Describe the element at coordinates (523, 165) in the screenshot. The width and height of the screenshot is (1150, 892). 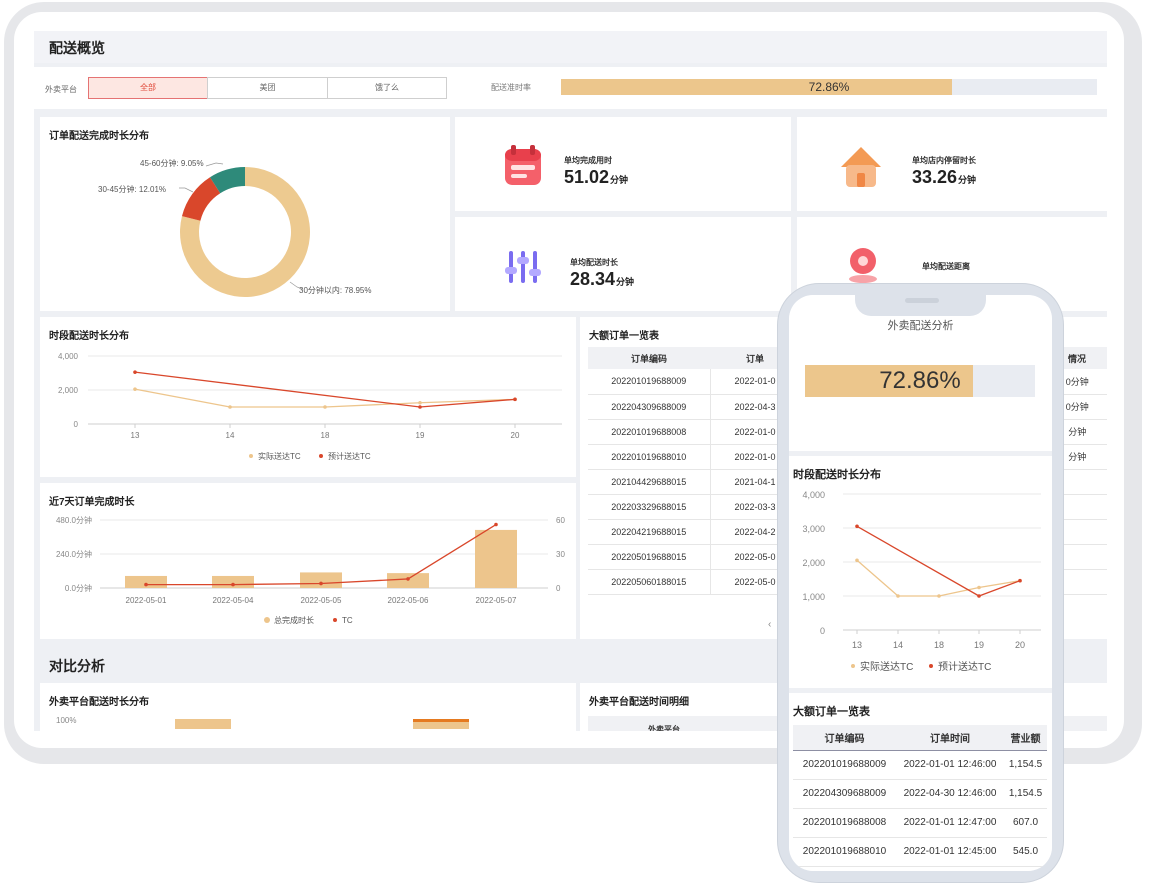
I see `calendar-icon` at that location.